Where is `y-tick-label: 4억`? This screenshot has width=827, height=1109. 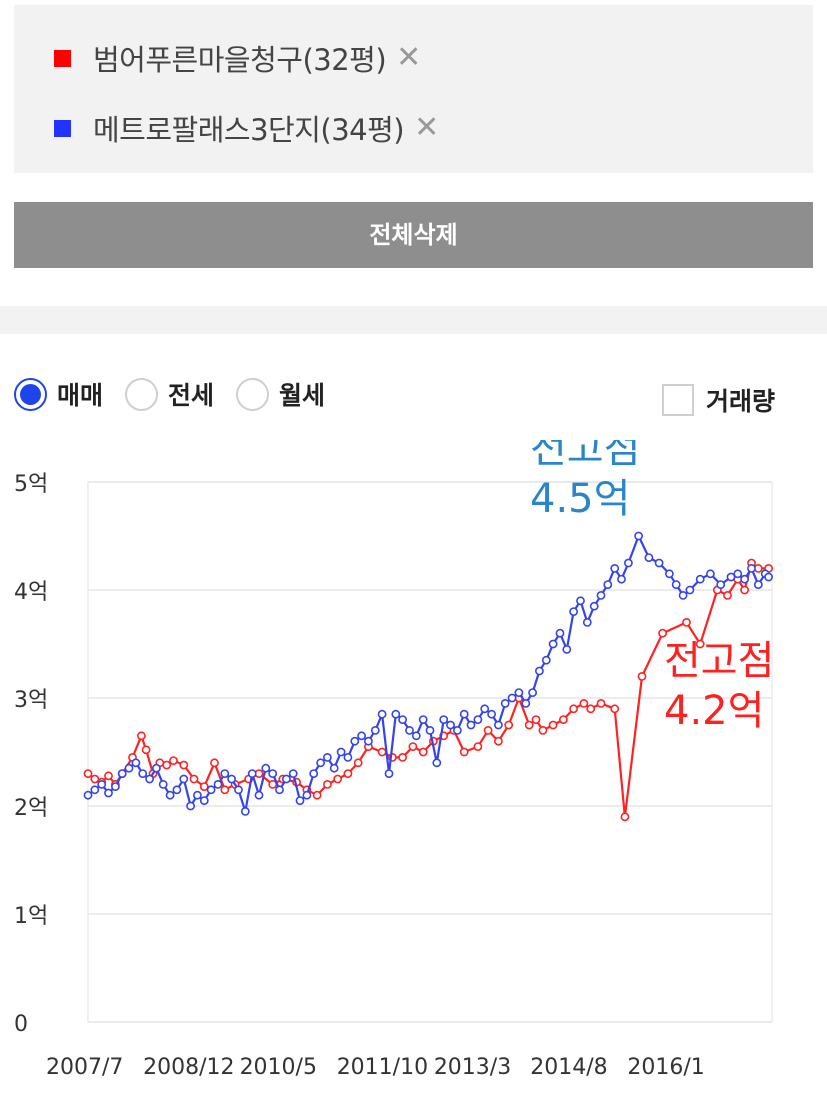
y-tick-label: 4억 is located at coordinates (31, 592).